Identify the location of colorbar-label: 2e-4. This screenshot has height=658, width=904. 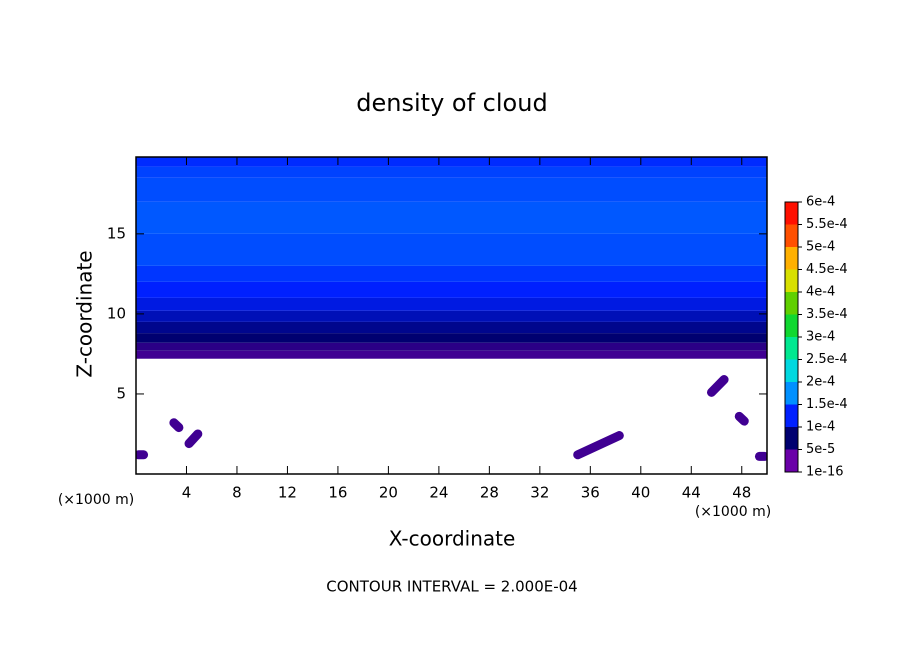
(820, 382).